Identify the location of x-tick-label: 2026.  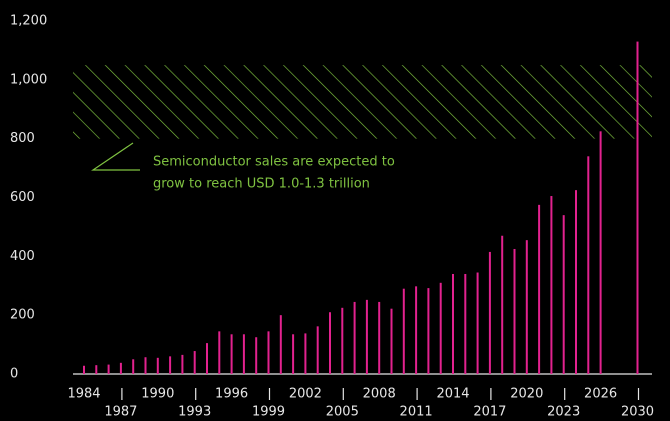
(600, 394).